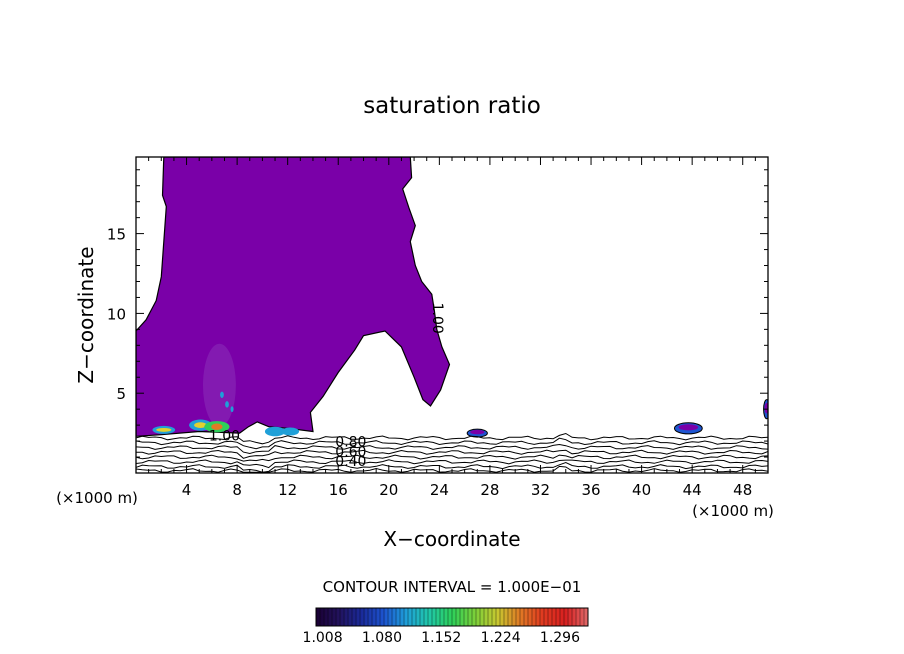 The width and height of the screenshot is (904, 654). Describe the element at coordinates (224, 436) in the screenshot. I see `contour-label-1: 1.00` at that location.